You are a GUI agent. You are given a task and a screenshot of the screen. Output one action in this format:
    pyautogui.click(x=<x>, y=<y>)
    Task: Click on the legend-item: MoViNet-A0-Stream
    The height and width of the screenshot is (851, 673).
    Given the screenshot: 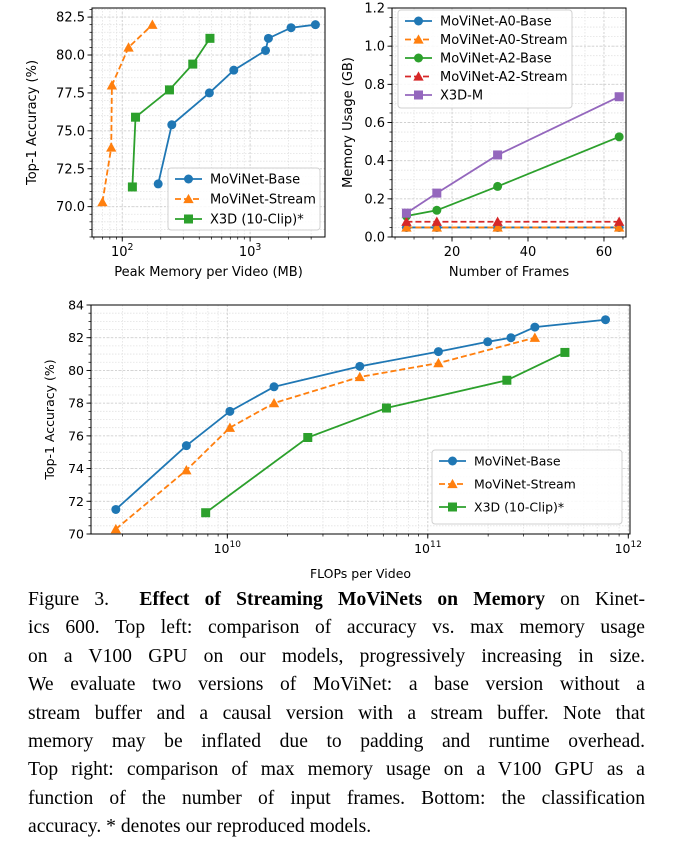 What is the action you would take?
    pyautogui.click(x=486, y=40)
    